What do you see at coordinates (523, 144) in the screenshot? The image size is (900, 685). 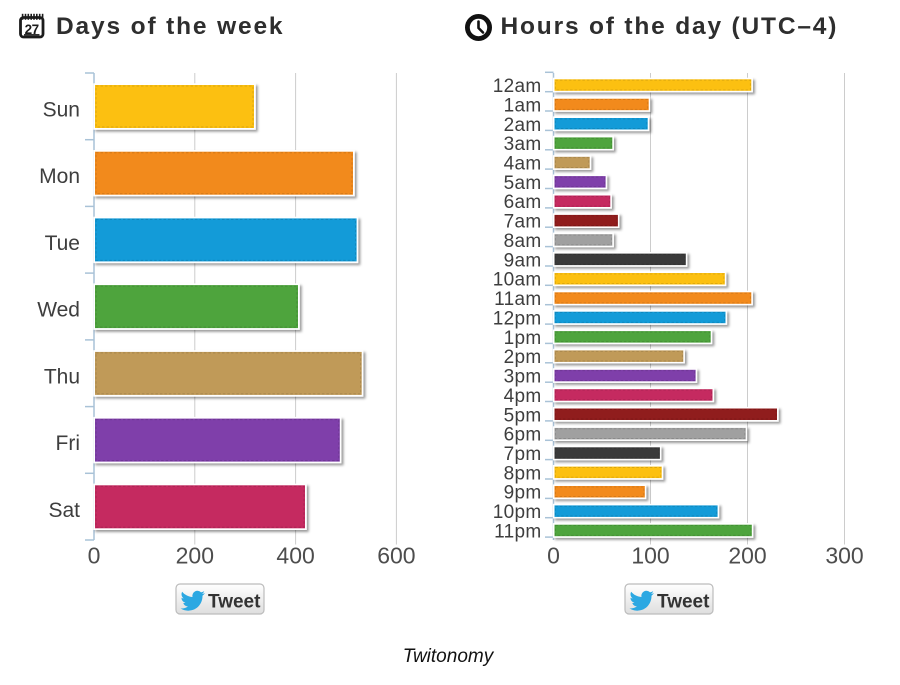 I see `svg-text: 3am` at bounding box center [523, 144].